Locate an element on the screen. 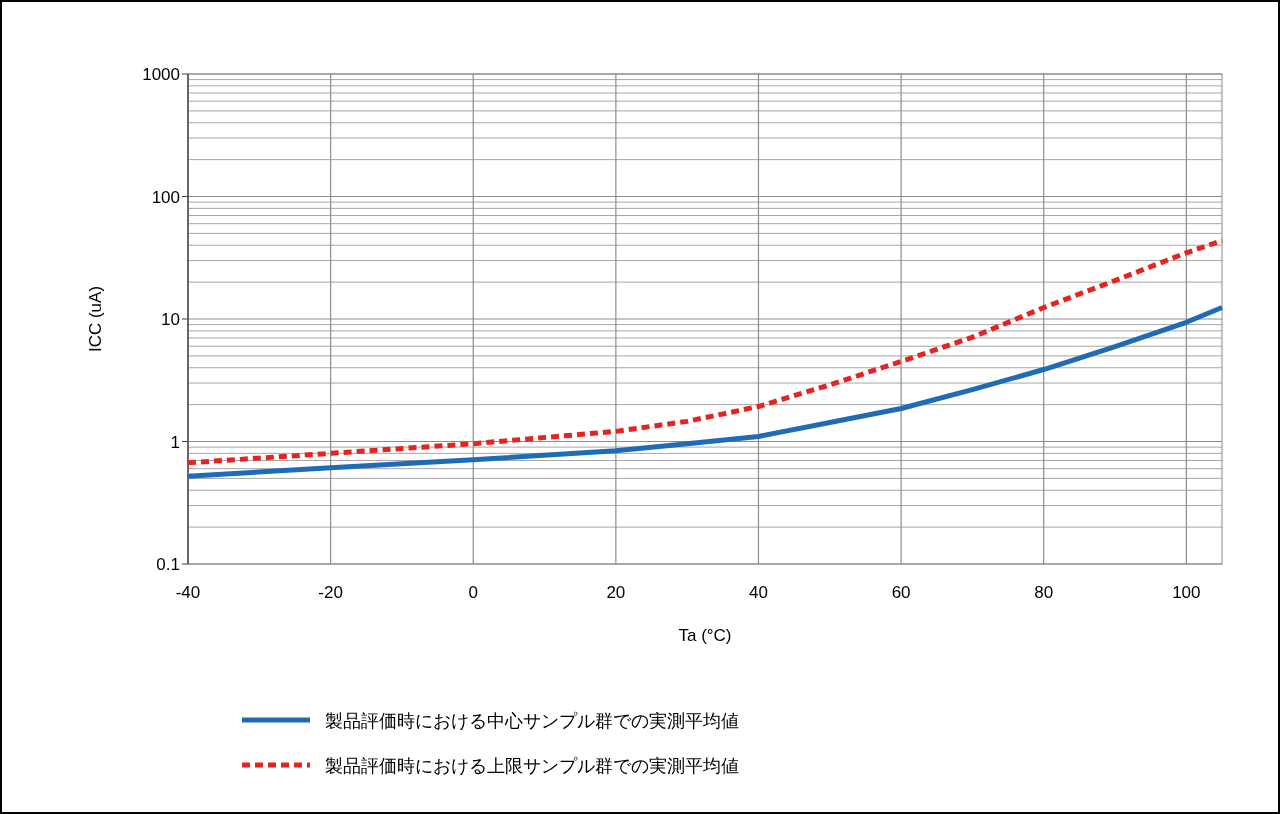 The width and height of the screenshot is (1280, 814). y-tick-label: 1 is located at coordinates (175, 442).